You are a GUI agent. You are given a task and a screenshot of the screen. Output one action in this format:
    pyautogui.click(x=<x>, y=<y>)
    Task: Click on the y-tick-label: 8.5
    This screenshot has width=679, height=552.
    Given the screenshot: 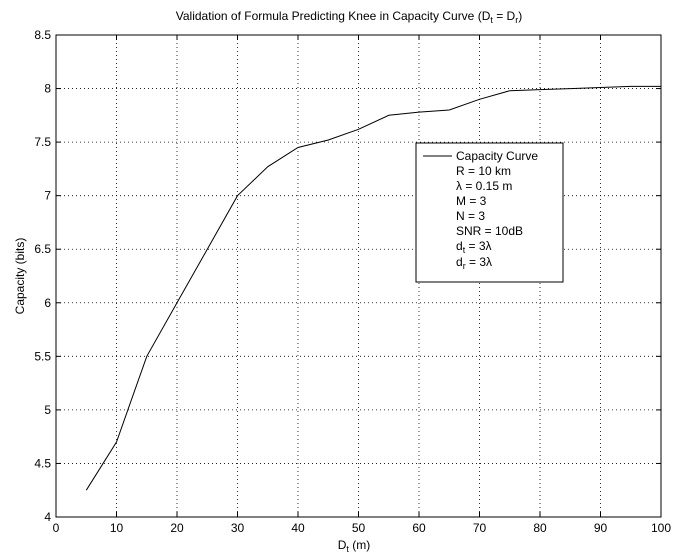 What is the action you would take?
    pyautogui.click(x=42, y=35)
    